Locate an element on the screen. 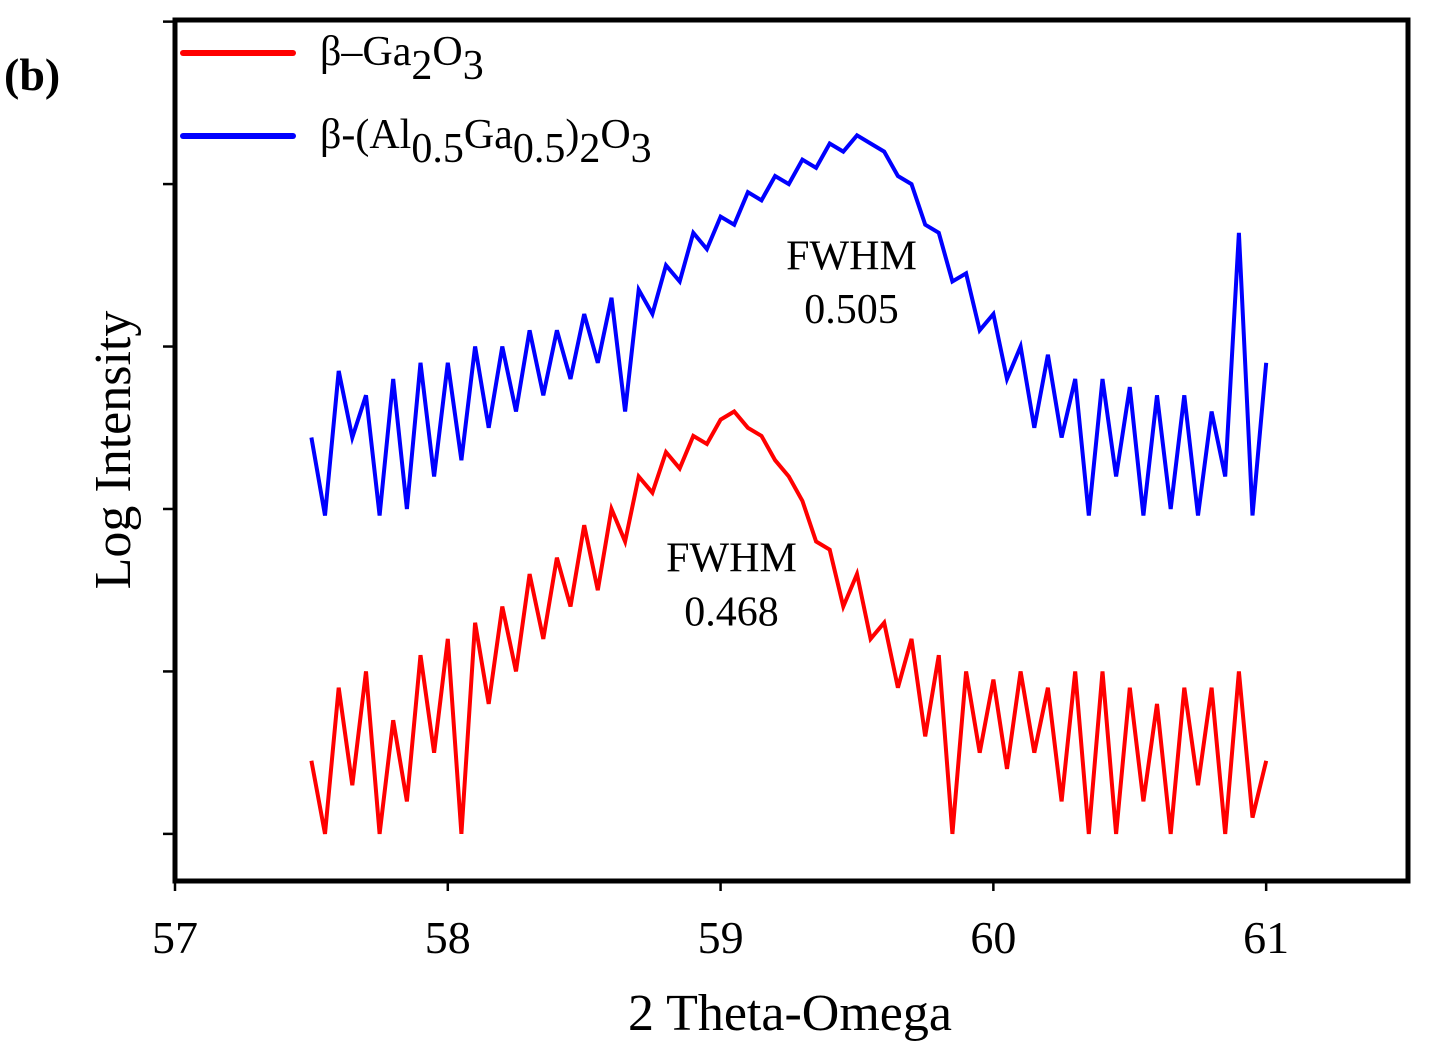 The image size is (1437, 1055). x-tick-label: 59 is located at coordinates (721, 937).